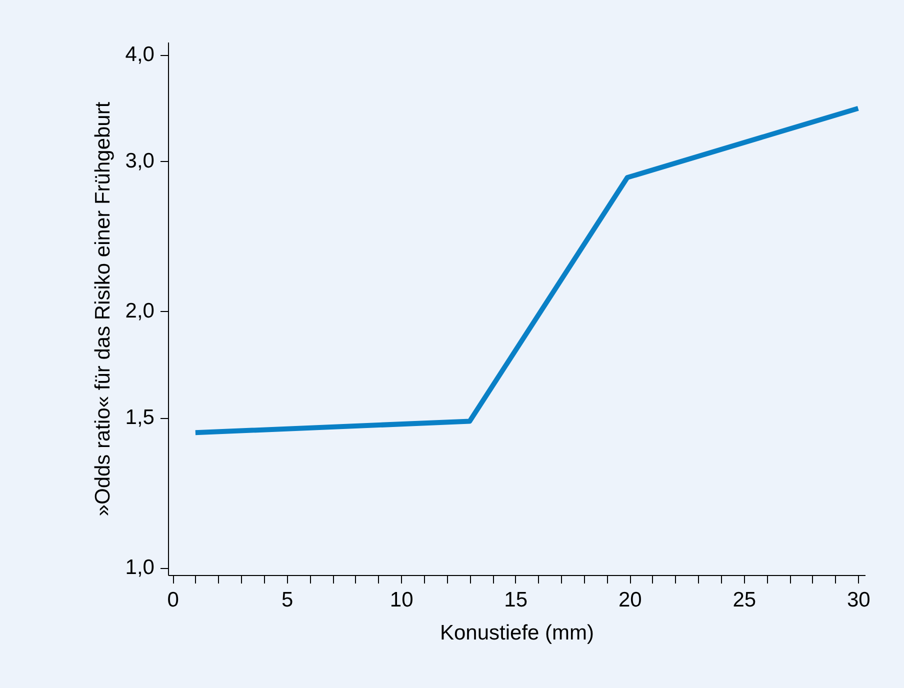  I want to click on y-tick-label: 2,0, so click(139, 311).